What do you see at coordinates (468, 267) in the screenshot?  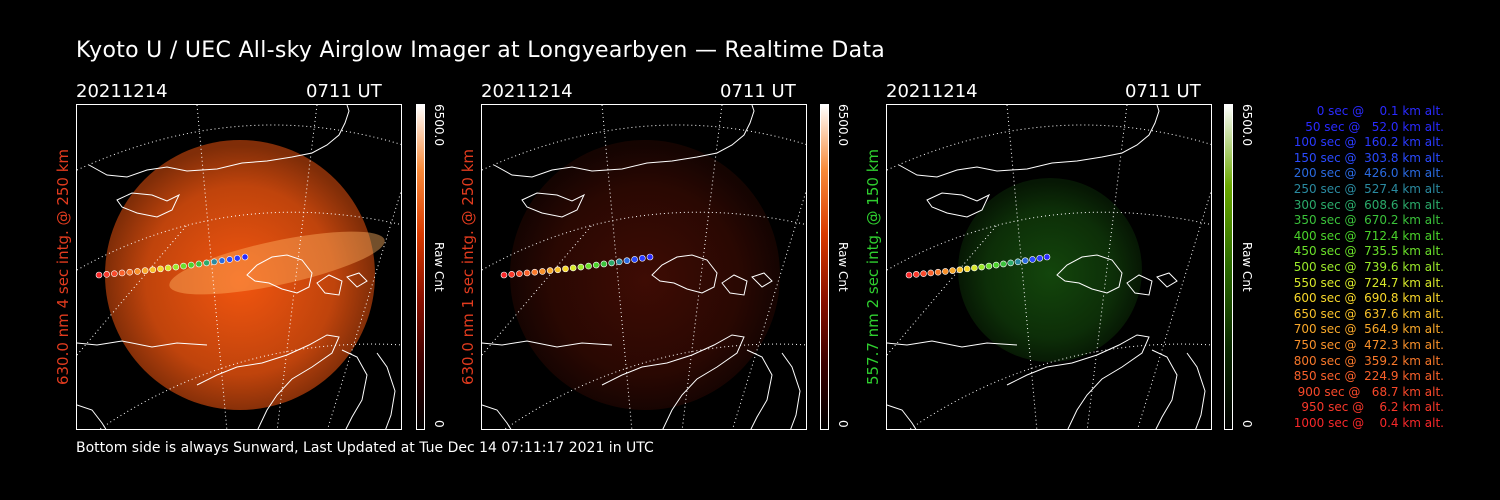 I see `panel-2-ylabel: 630.0 nm 1 sec intg. @ 250 km` at bounding box center [468, 267].